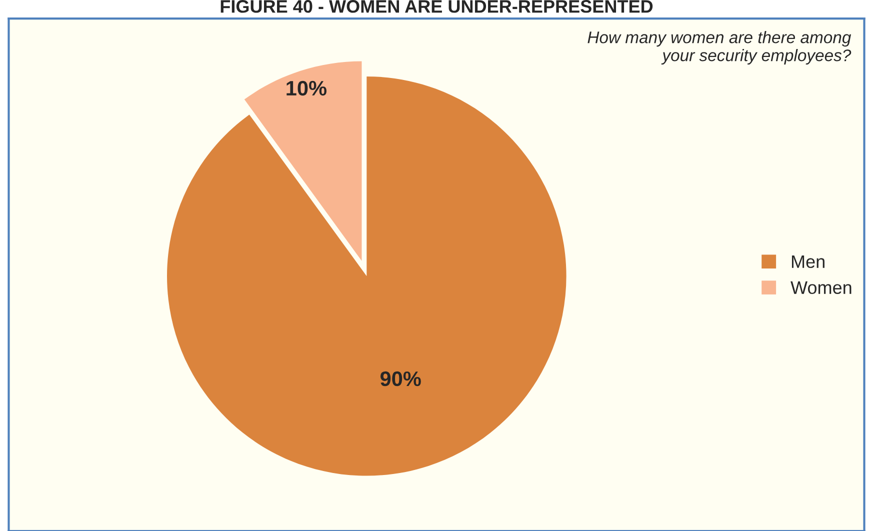  Describe the element at coordinates (436, 6) in the screenshot. I see `chart-title: FIGURE 40 - WOMEN ARE UNDER-REPRESENTED` at that location.